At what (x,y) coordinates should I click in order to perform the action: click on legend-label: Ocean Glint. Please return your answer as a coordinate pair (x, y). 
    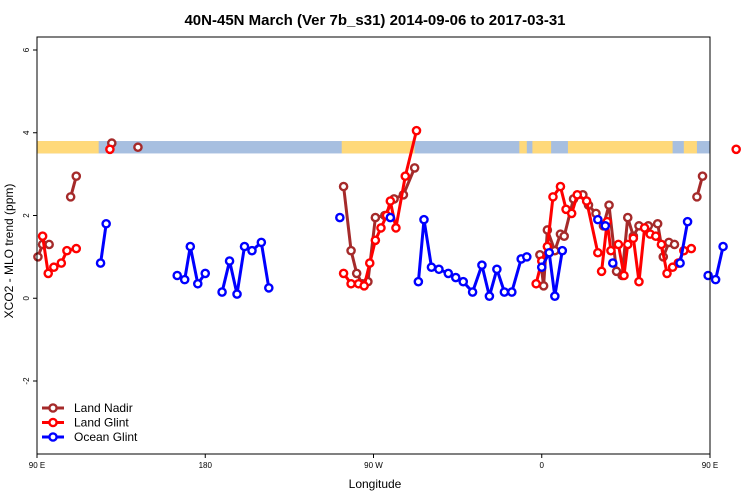
    Looking at the image, I should click on (106, 437).